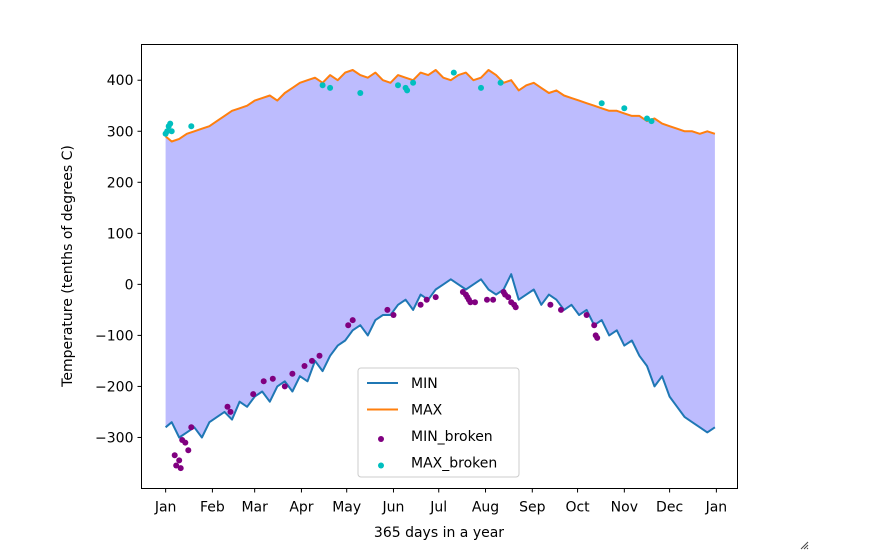 The width and height of the screenshot is (875, 554). What do you see at coordinates (393, 508) in the screenshot?
I see `x-tick-label: Jun` at bounding box center [393, 508].